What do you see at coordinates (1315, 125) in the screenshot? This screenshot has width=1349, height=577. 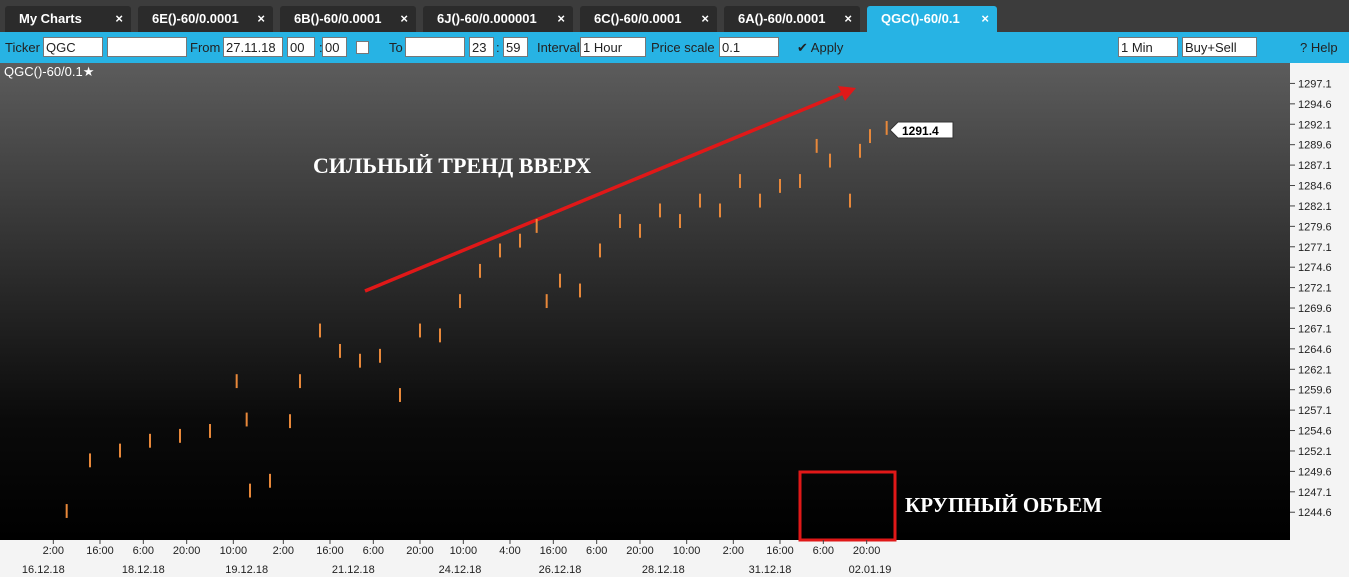 I see `y-tick-label: 1292.1` at bounding box center [1315, 125].